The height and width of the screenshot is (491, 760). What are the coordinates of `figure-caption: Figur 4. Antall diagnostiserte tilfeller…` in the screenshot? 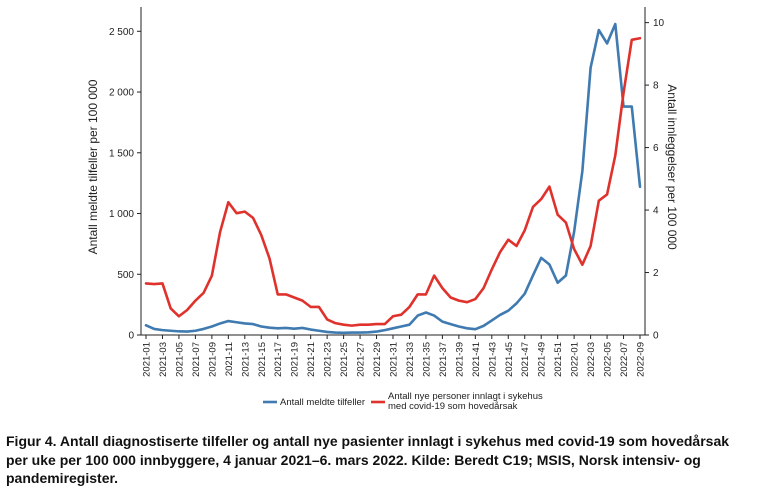 It's located at (368, 459).